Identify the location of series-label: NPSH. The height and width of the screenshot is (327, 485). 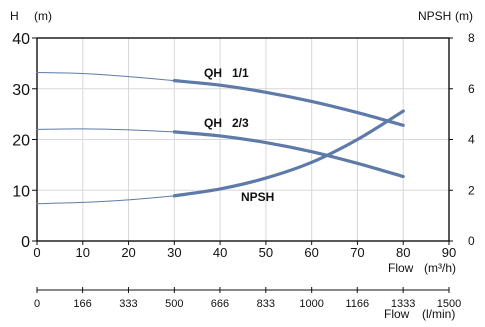
(257, 197).